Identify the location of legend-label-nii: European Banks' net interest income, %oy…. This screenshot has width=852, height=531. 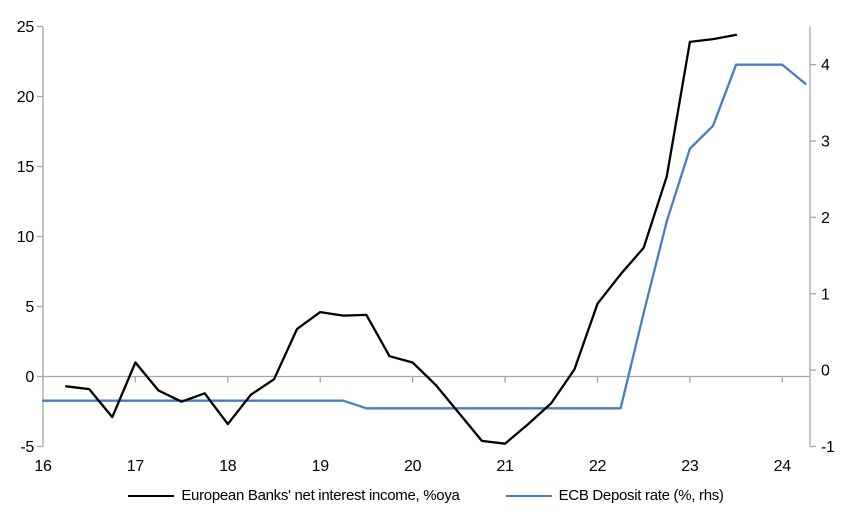
(320, 495).